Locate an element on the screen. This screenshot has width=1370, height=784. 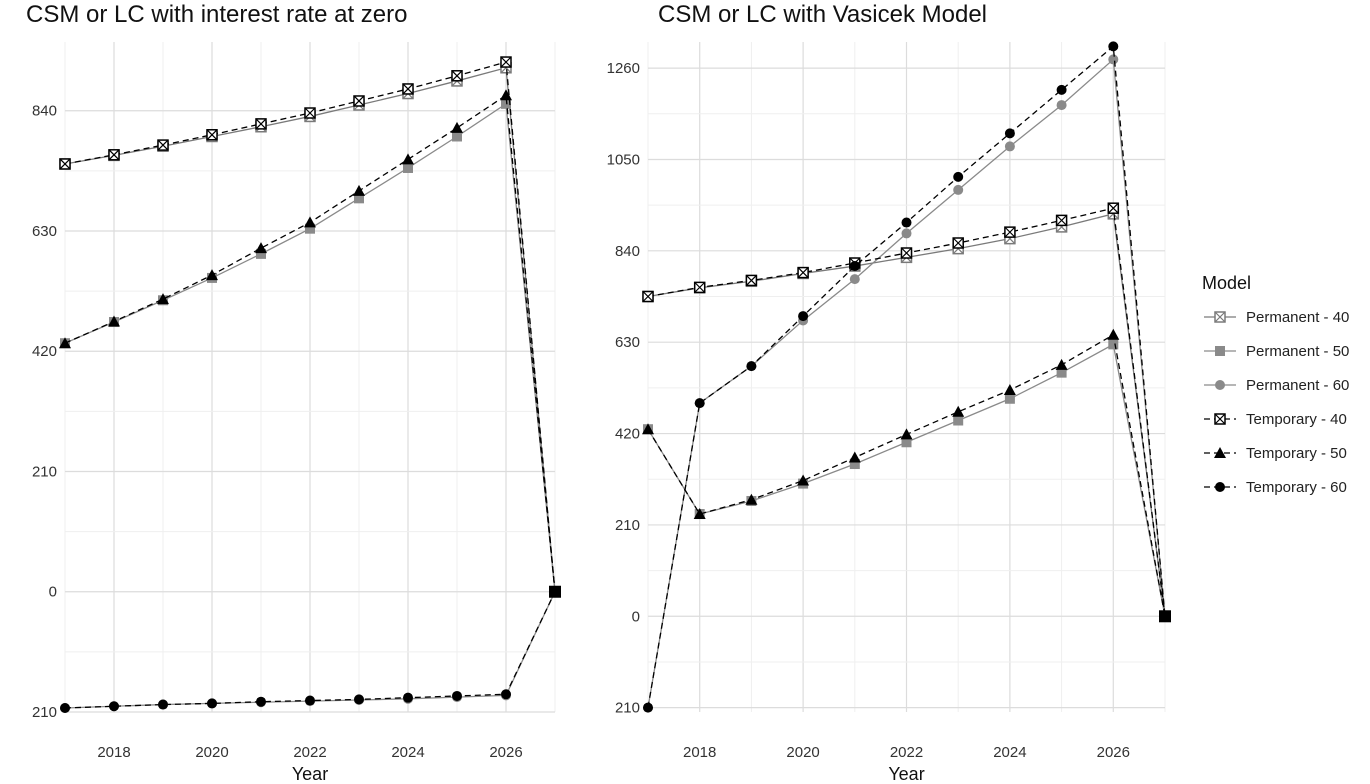
y-tick-label: 630 is located at coordinates (44, 231).